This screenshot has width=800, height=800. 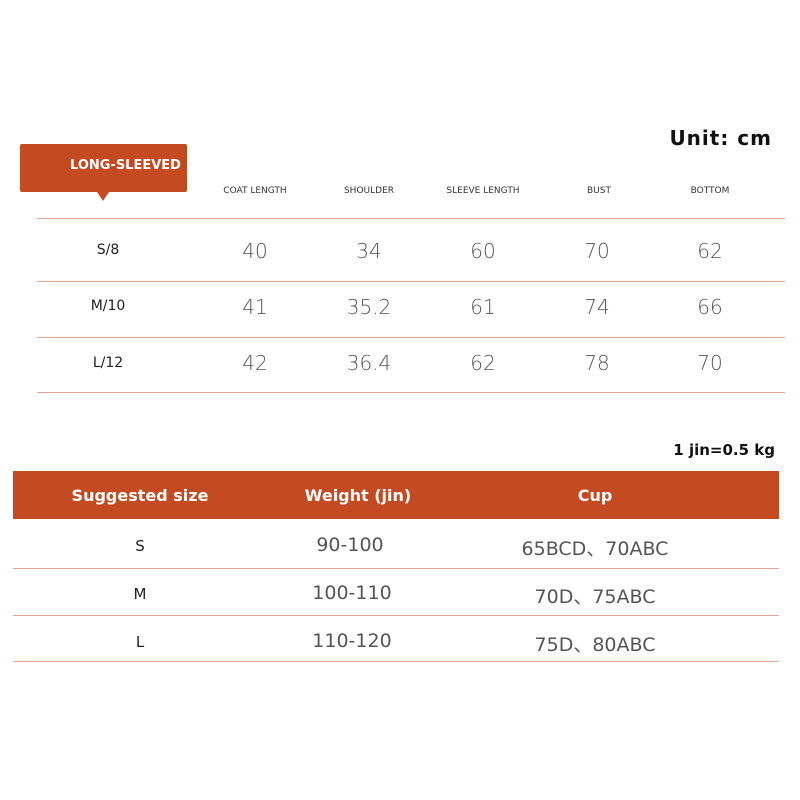 I want to click on cup-cell: 65BCD、70ABC, so click(x=595, y=549).